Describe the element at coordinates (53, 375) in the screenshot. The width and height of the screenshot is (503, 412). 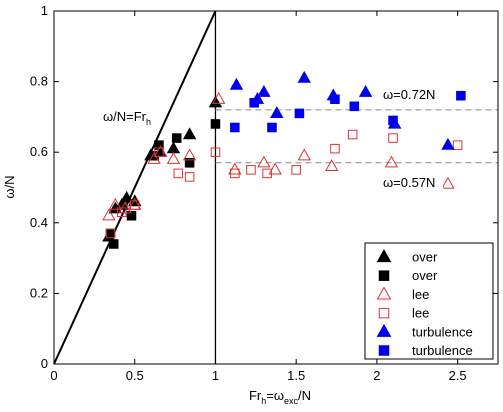
I see `x-tick-label: 0` at that location.